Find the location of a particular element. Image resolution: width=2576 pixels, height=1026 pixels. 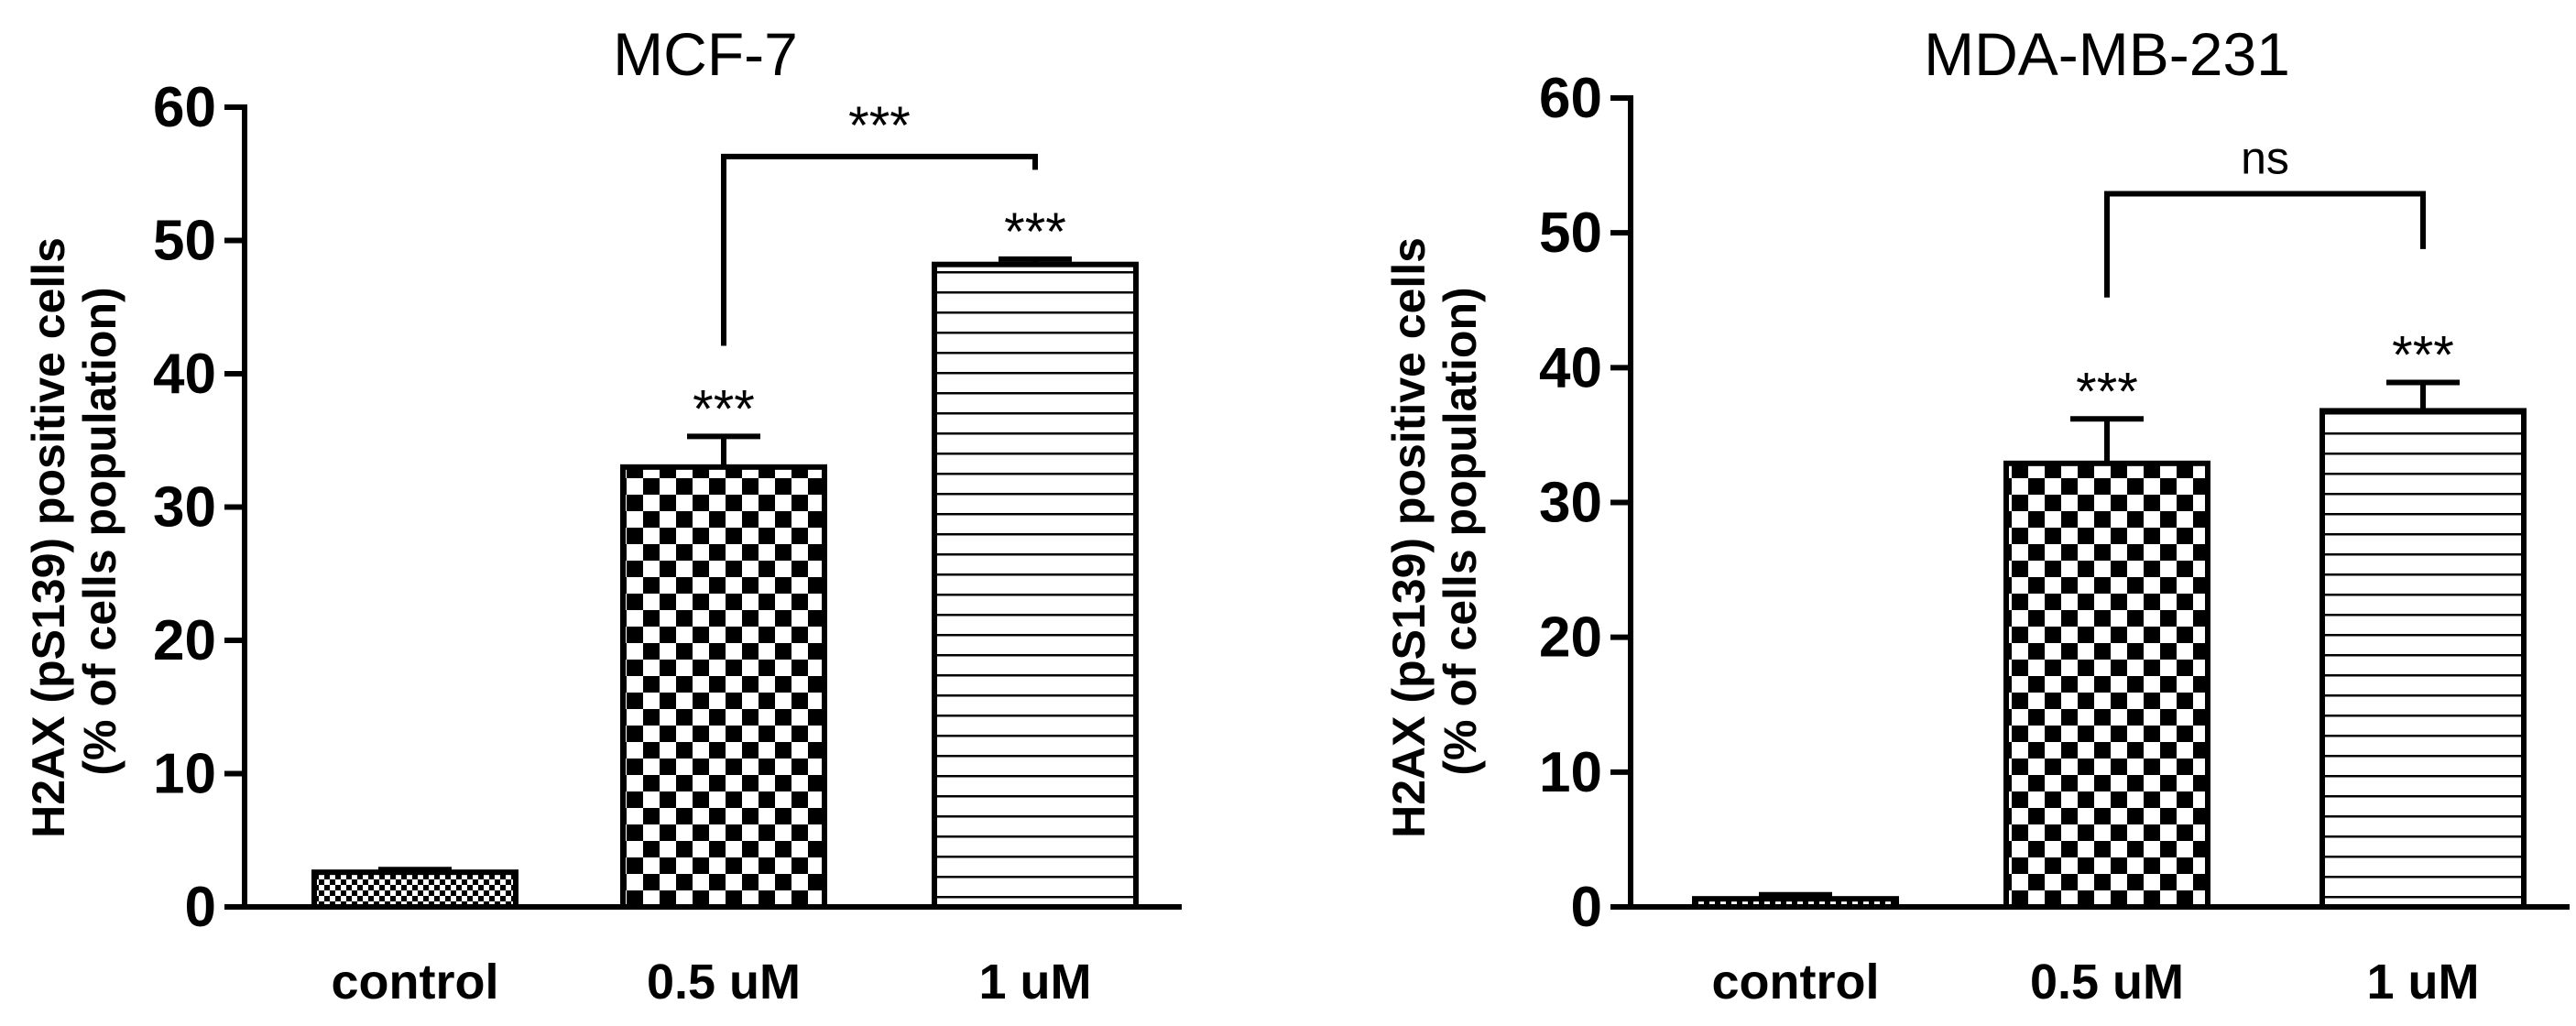

chart-title: MDA-MB-231 is located at coordinates (2107, 54).